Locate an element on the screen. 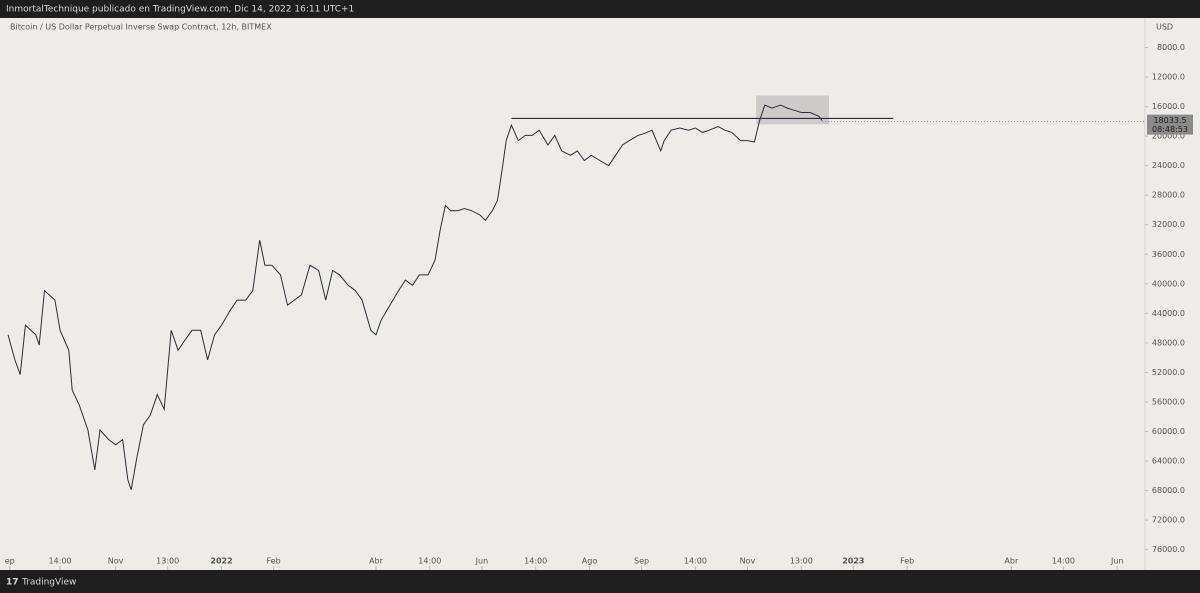 This screenshot has height=593, width=1200. y-tick-label: 60000.0 is located at coordinates (1168, 431).